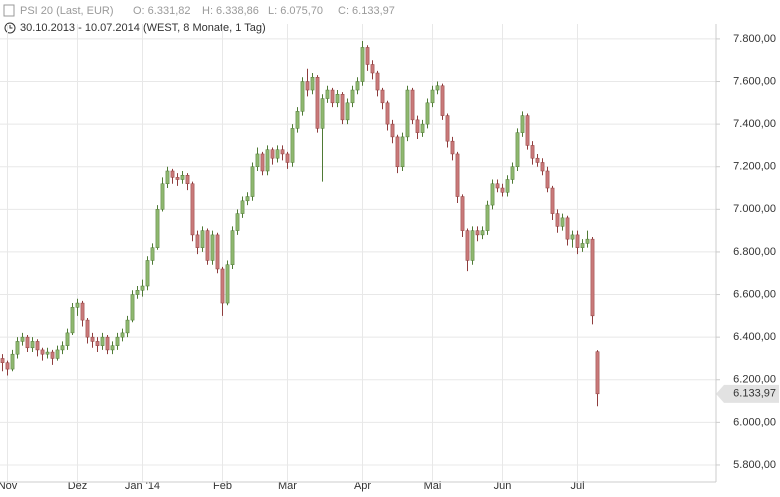 This screenshot has width=780, height=497. What do you see at coordinates (9, 10) in the screenshot?
I see `header-icon` at bounding box center [9, 10].